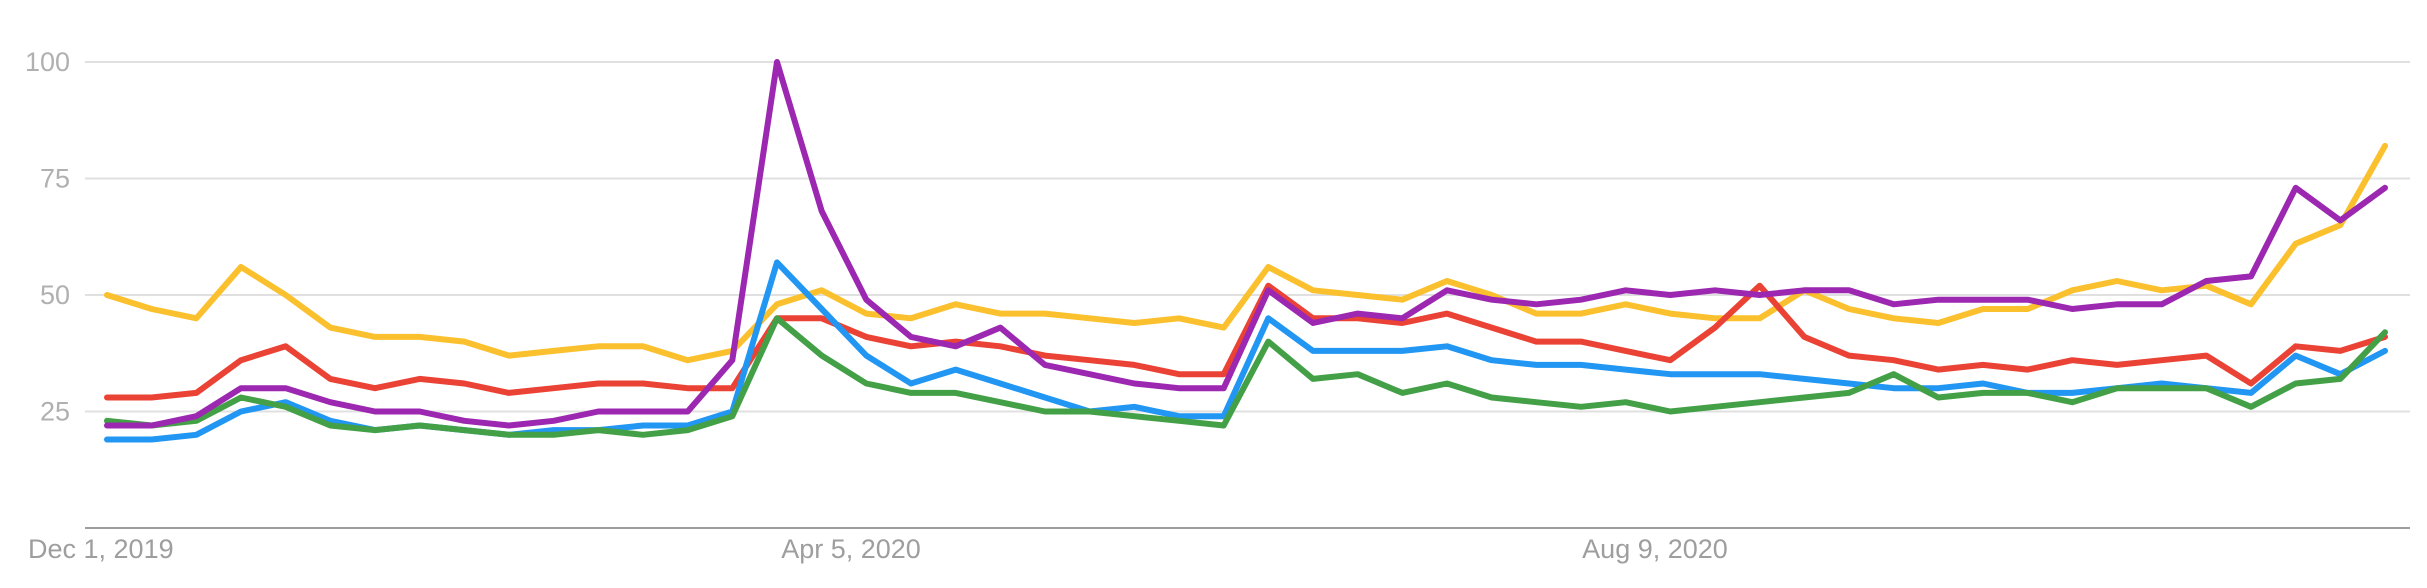  I want to click on x-tick-label: Dec 1, 2019, so click(101, 549).